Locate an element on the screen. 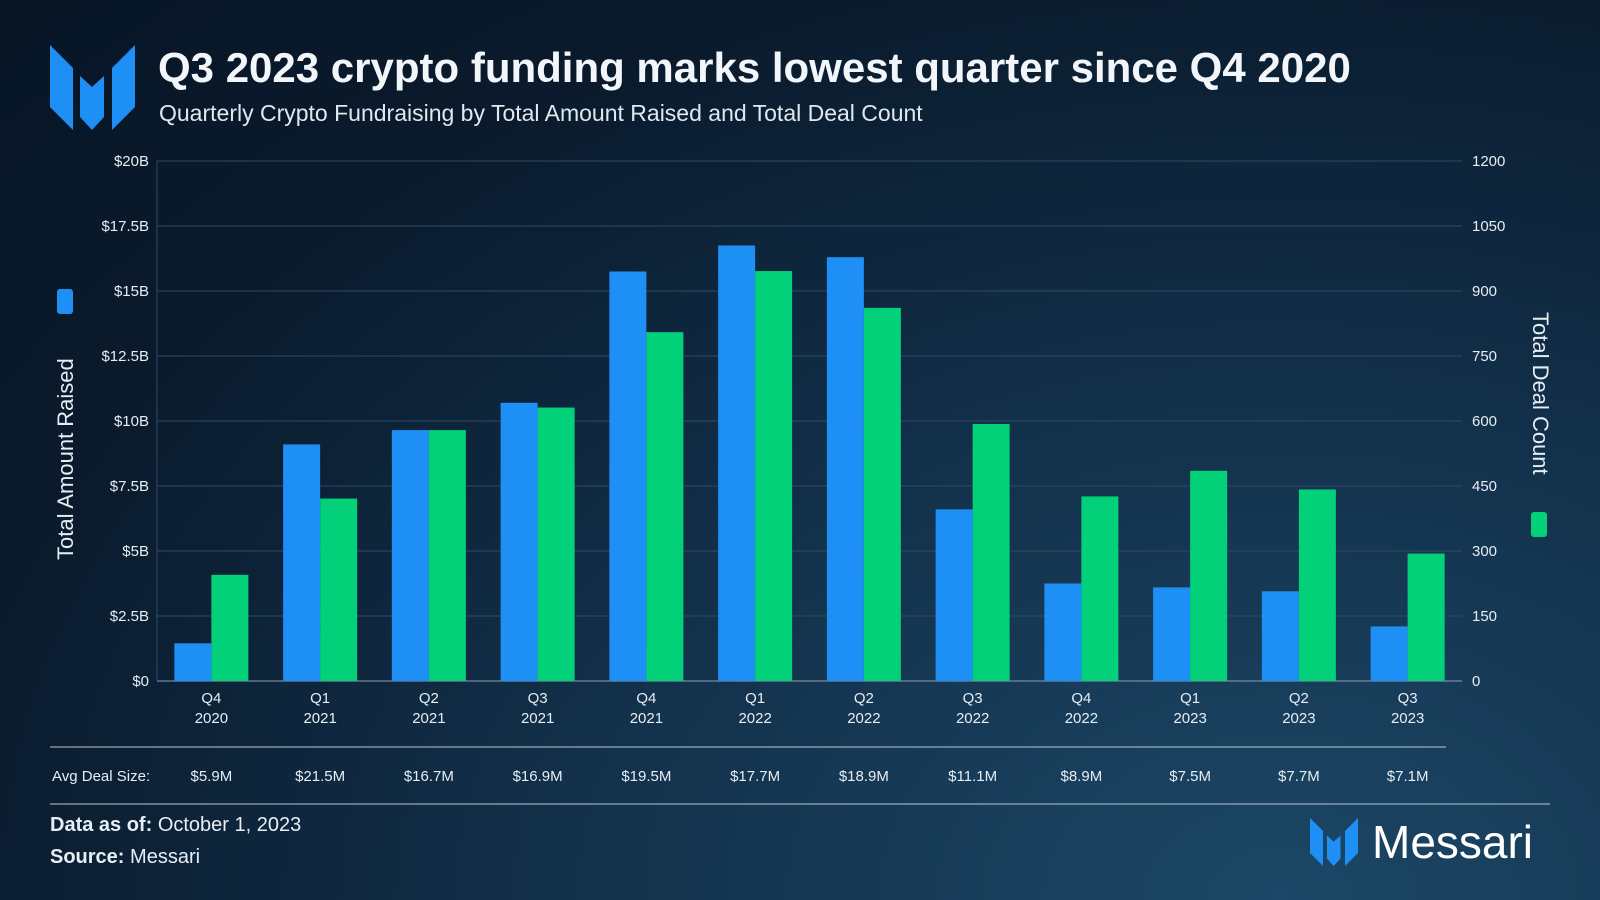  y-tick-label: $15B is located at coordinates (131, 291).